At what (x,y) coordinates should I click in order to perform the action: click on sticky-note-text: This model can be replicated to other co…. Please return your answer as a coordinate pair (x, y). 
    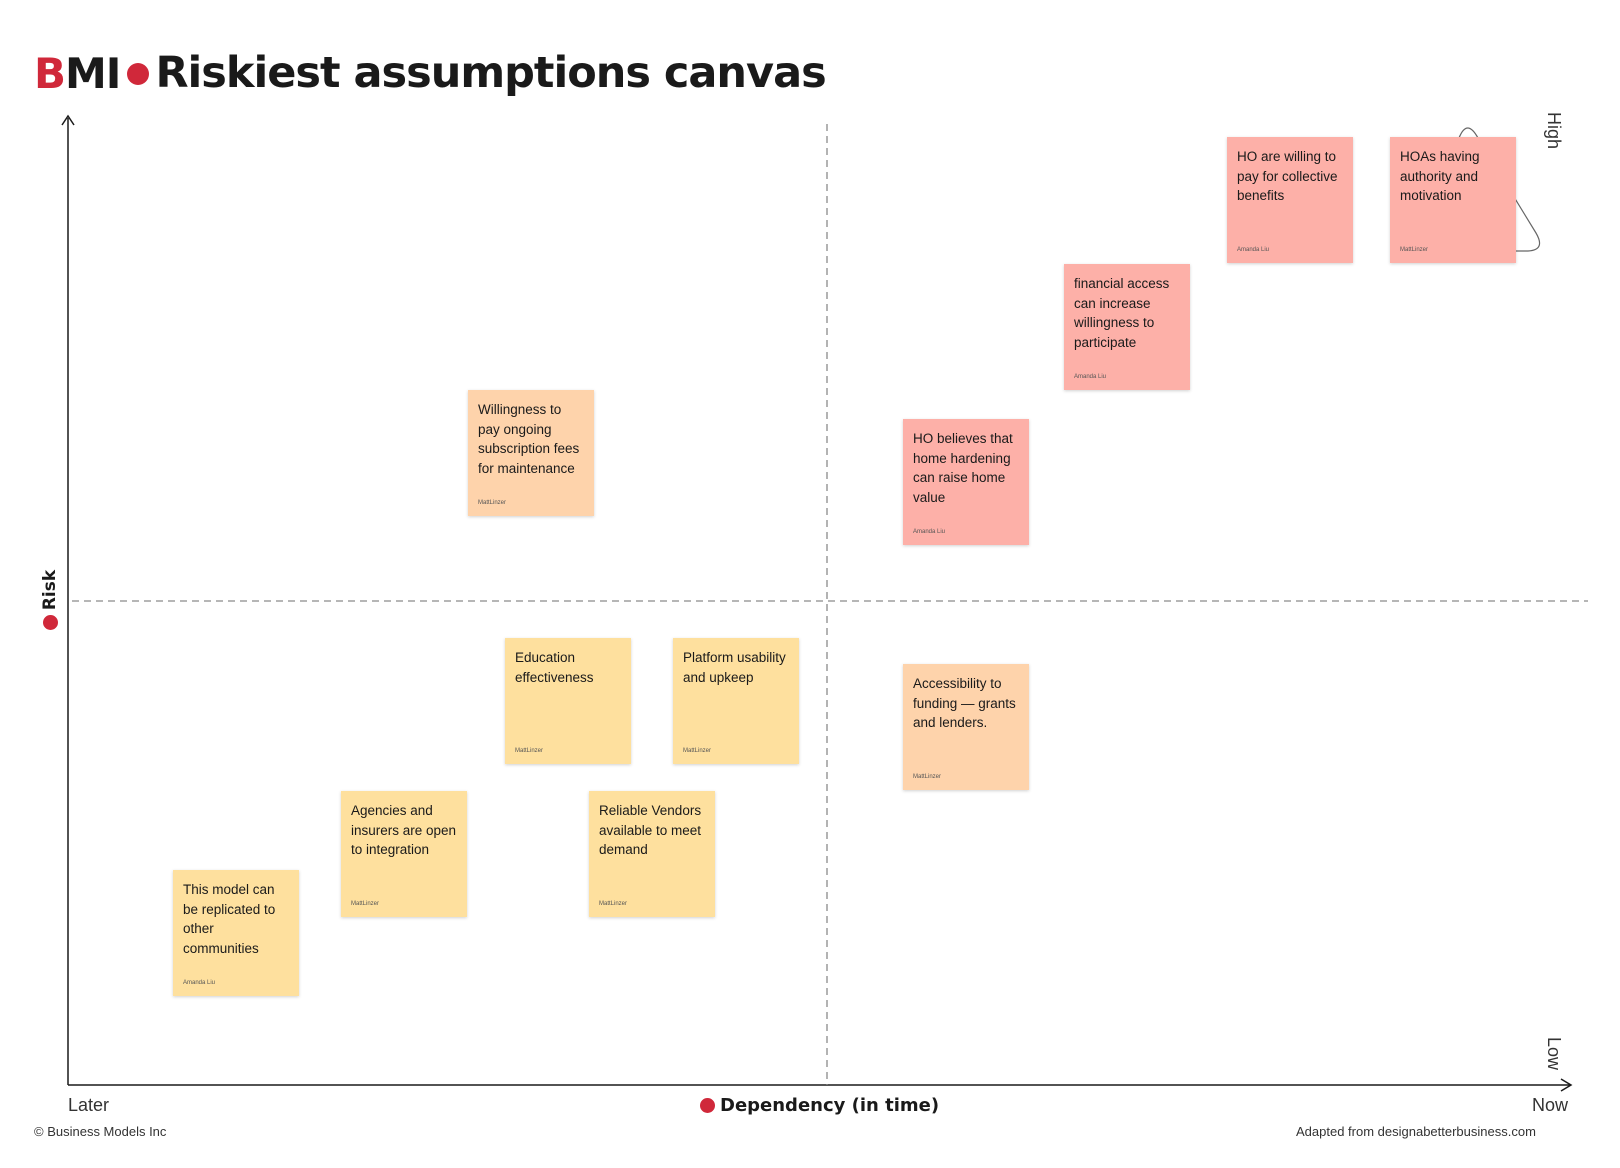
    Looking at the image, I should click on (229, 919).